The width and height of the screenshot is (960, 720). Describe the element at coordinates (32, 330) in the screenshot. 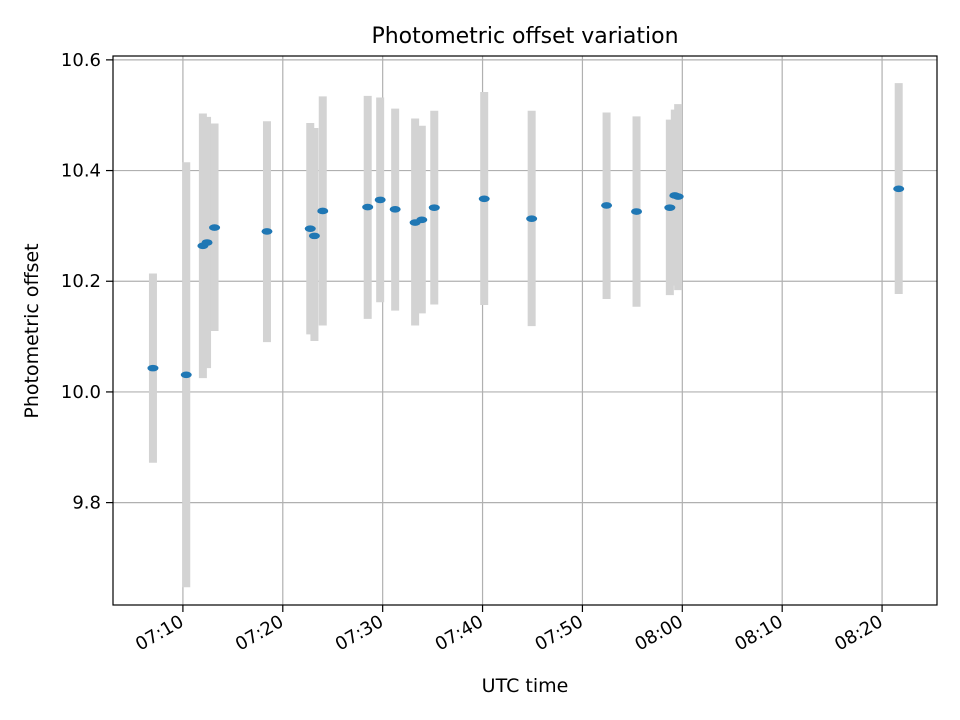

I see `y-axis-label: Photometric offset` at that location.